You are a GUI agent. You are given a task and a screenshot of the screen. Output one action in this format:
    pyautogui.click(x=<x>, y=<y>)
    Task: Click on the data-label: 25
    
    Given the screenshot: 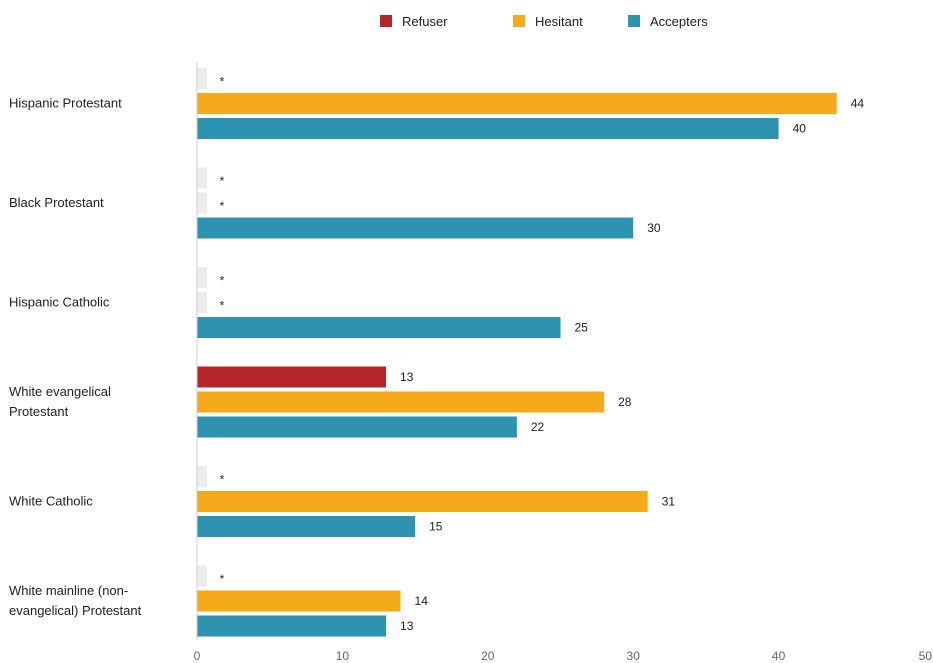 What is the action you would take?
    pyautogui.click(x=582, y=328)
    